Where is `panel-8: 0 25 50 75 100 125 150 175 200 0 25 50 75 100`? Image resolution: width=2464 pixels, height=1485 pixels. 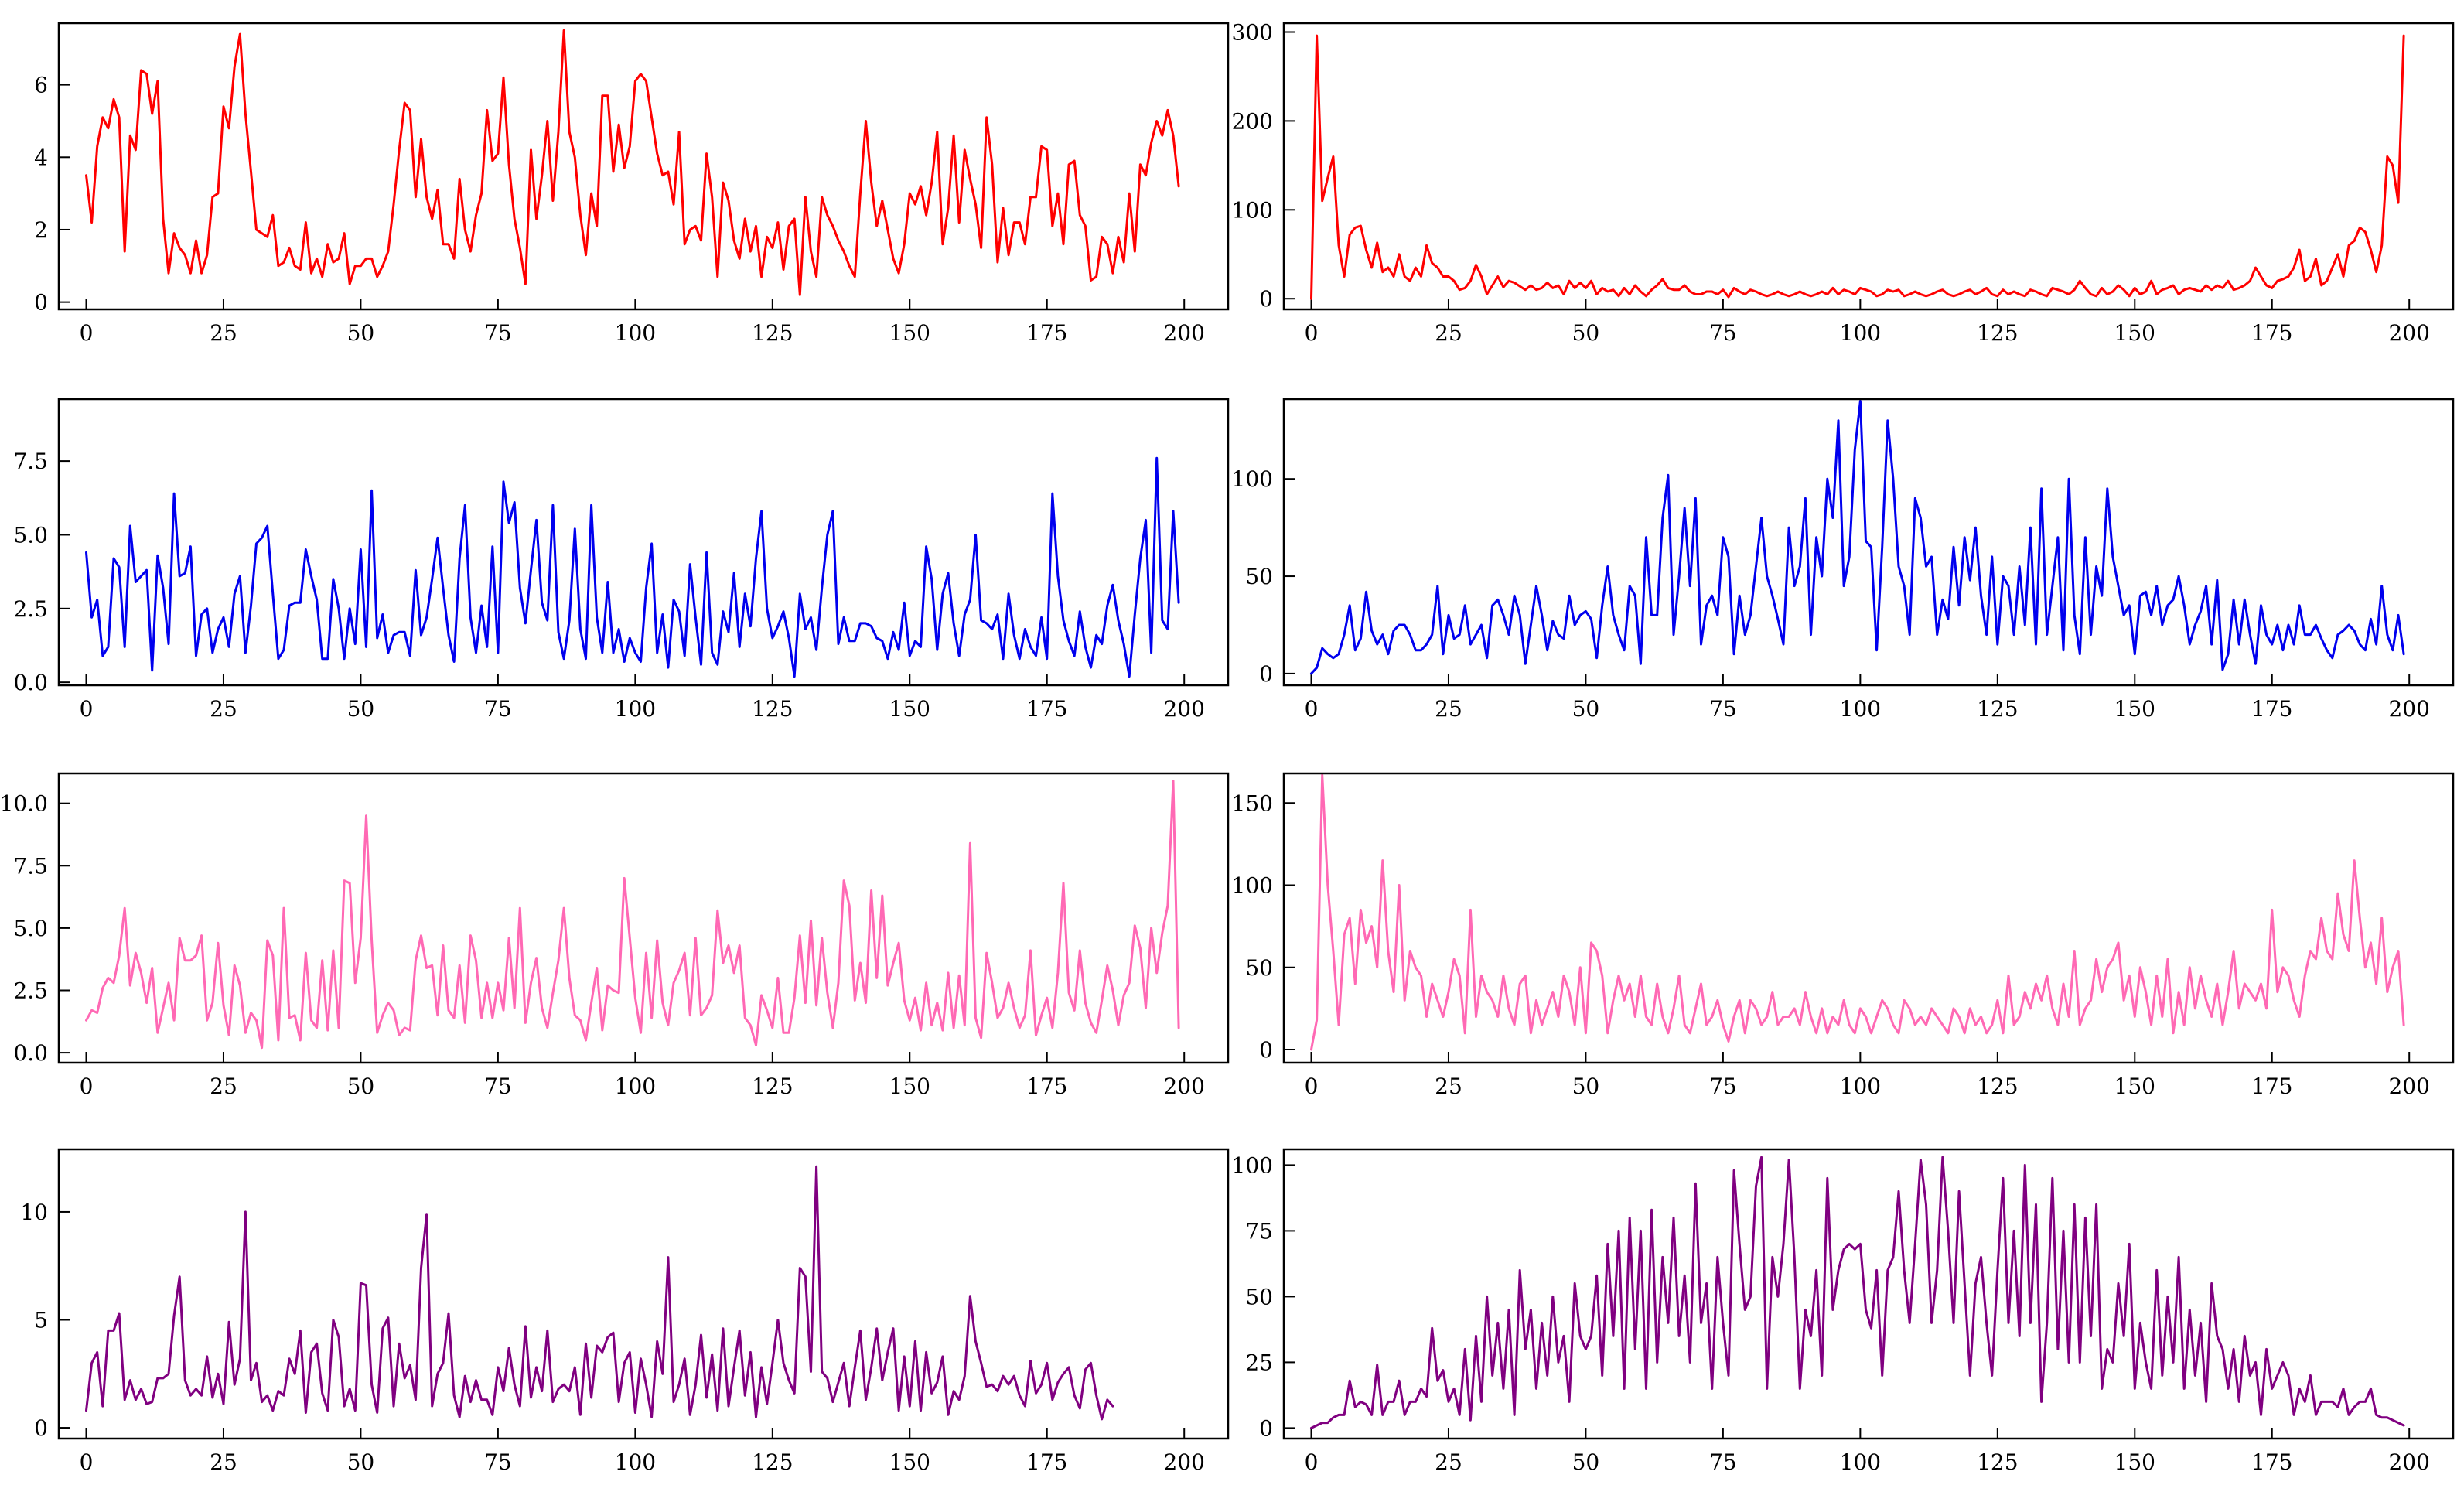
panel-8: 0 25 50 75 100 125 150 175 200 0 25 50 75 100 is located at coordinates (1843, 1312).